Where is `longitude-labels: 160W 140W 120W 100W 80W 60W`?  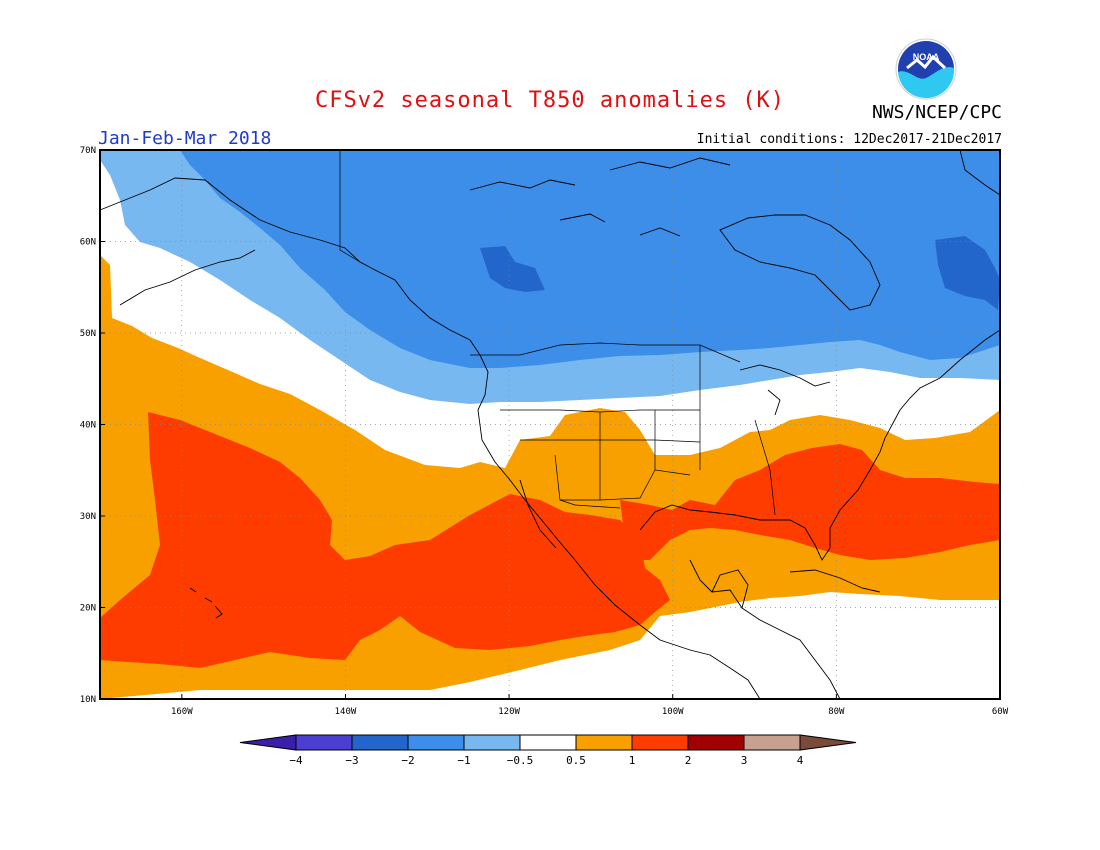
longitude-labels: 160W 140W 120W 100W 80W 60W is located at coordinates (590, 705).